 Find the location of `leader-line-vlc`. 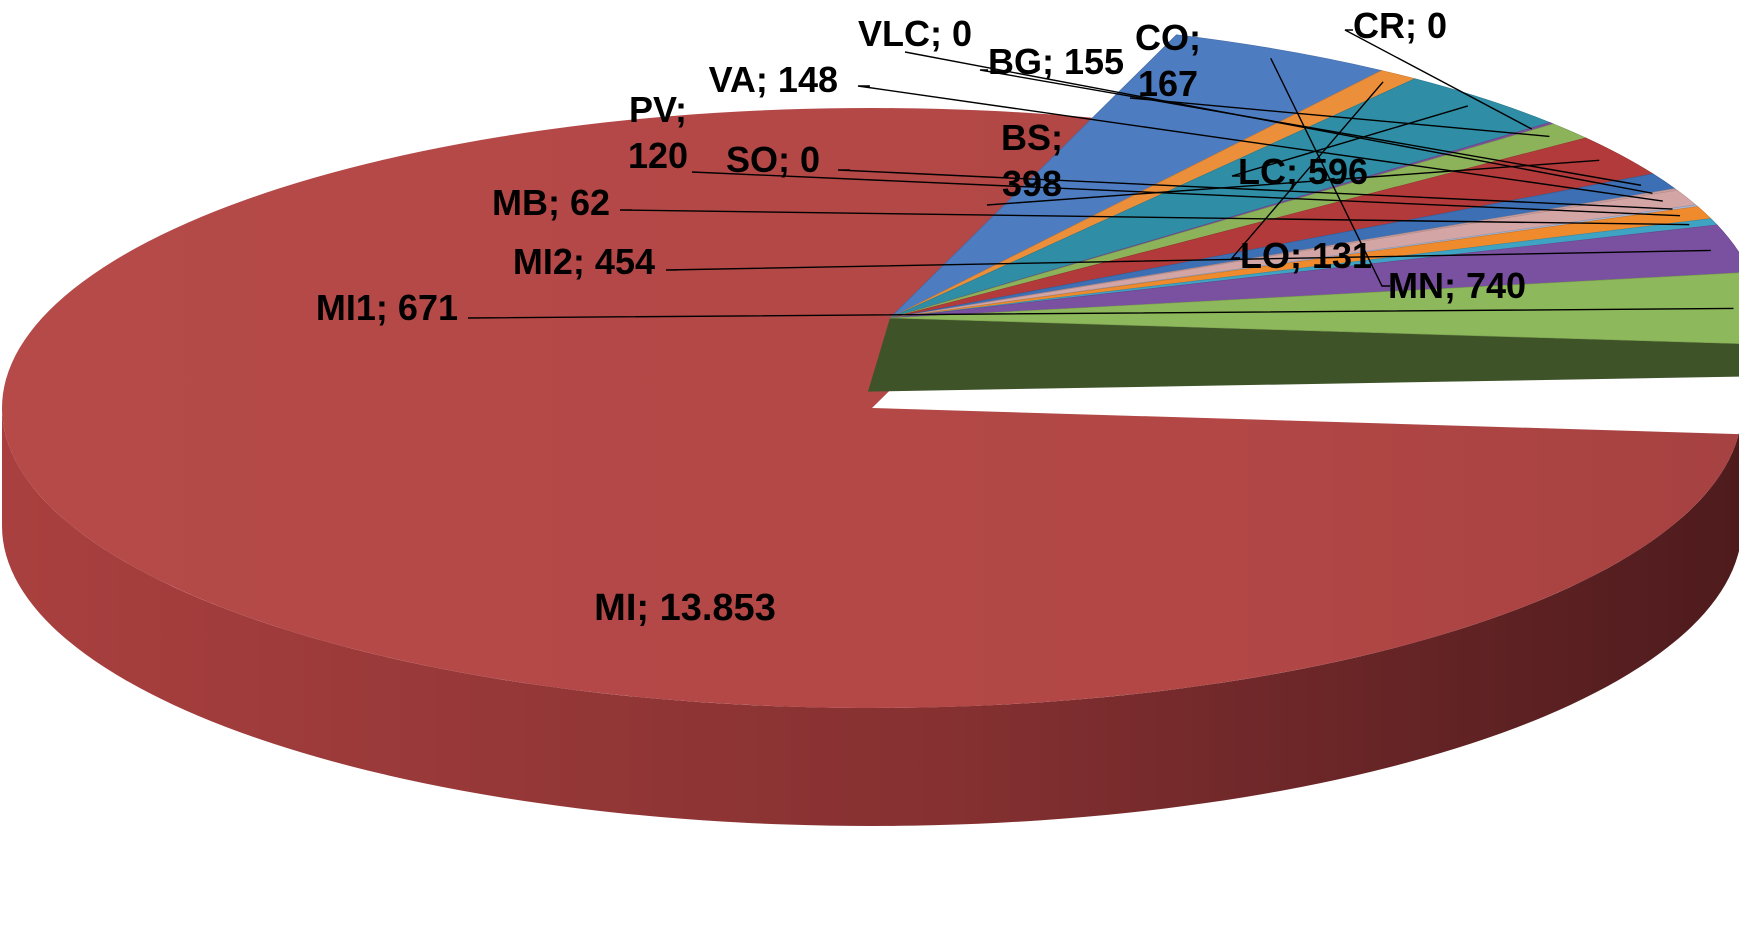

leader-line-vlc is located at coordinates (1278, 122).